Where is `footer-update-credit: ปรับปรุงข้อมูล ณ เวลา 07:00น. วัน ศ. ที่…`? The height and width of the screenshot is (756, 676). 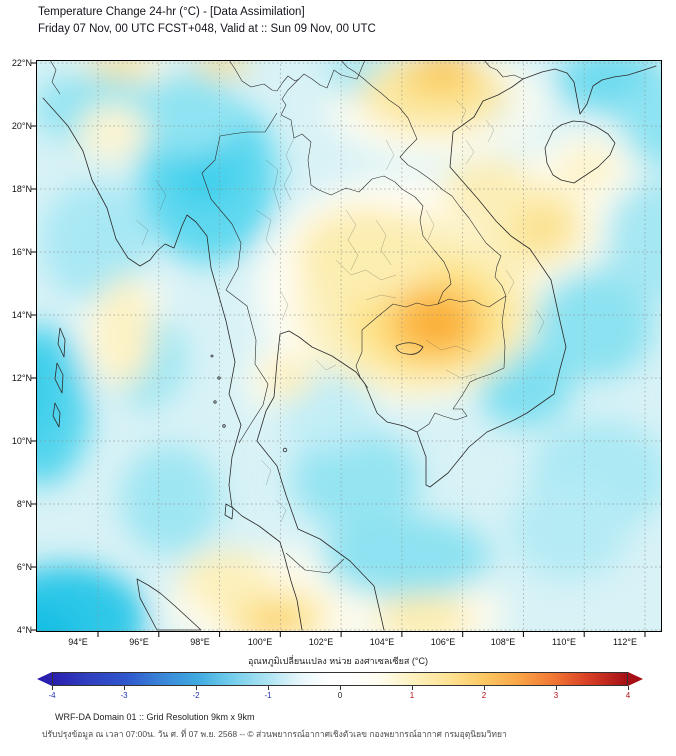 footer-update-credit: ปรับปรุงข้อมูล ณ เวลา 07:00น. วัน ศ. ที่… is located at coordinates (274, 734).